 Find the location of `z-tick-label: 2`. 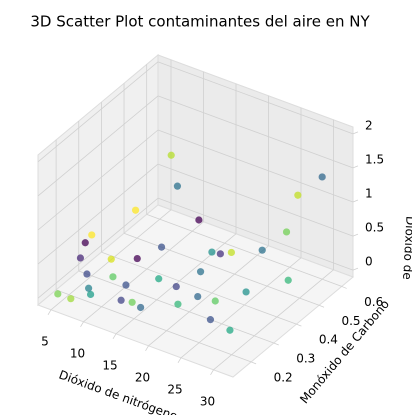

z-tick-label: 2 is located at coordinates (369, 125).